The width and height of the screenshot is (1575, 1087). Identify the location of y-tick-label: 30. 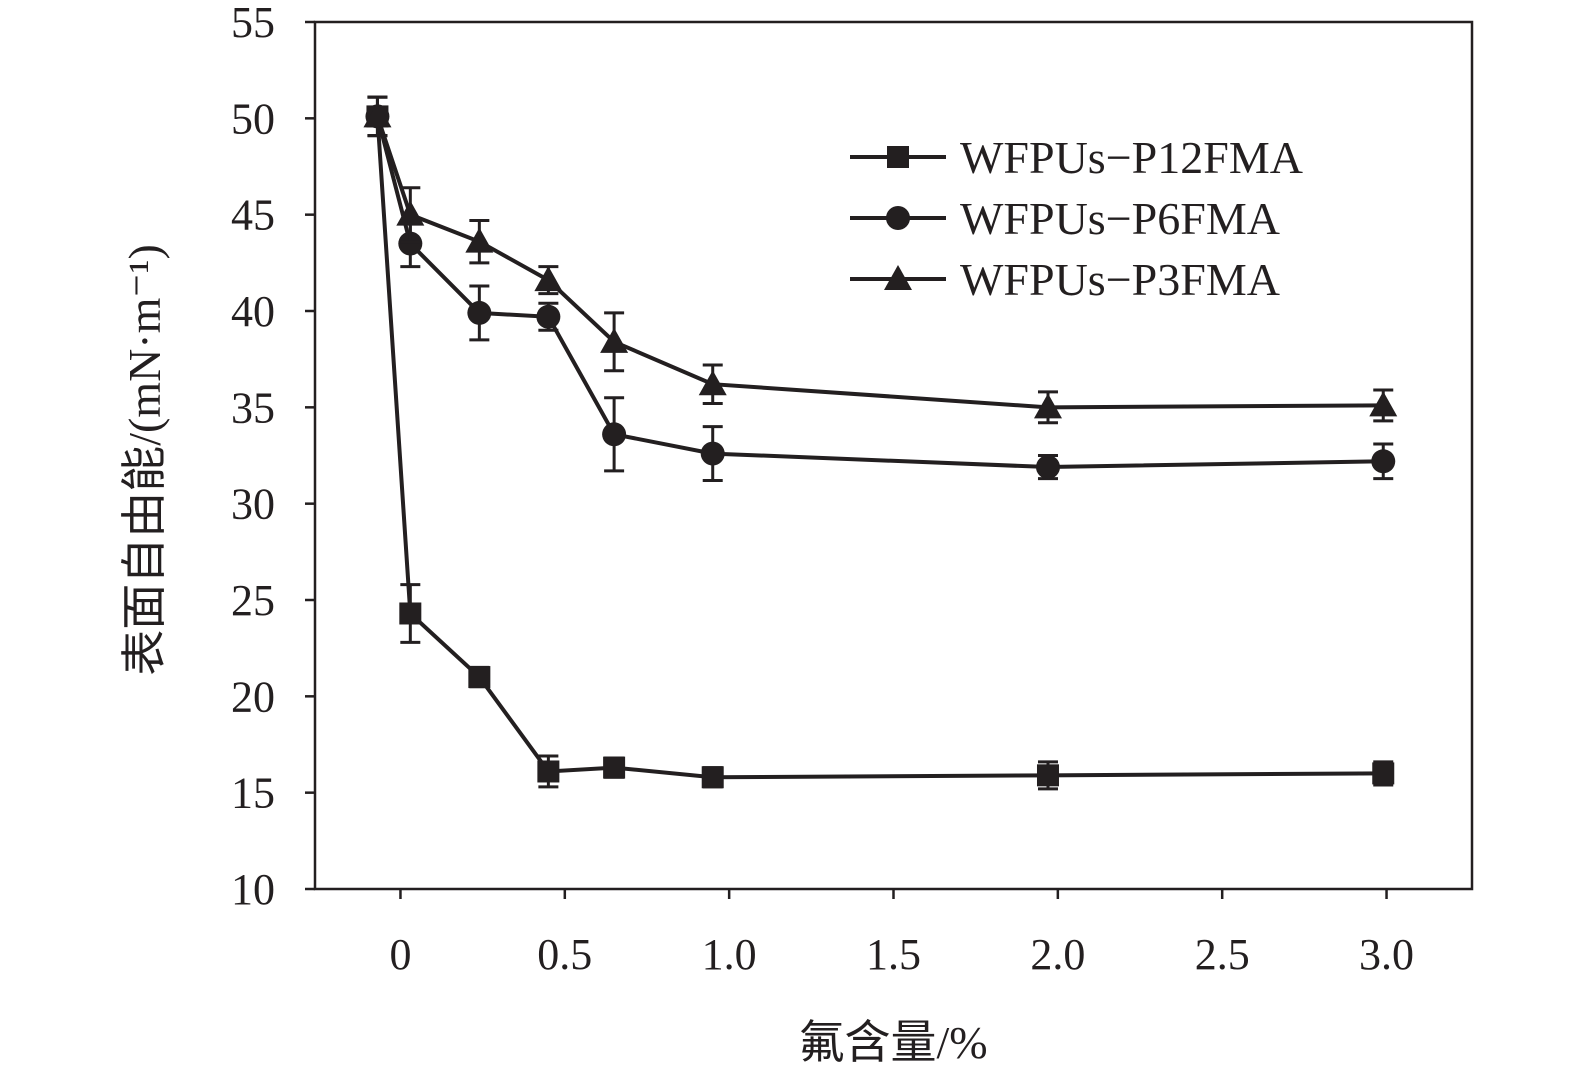
(253, 504).